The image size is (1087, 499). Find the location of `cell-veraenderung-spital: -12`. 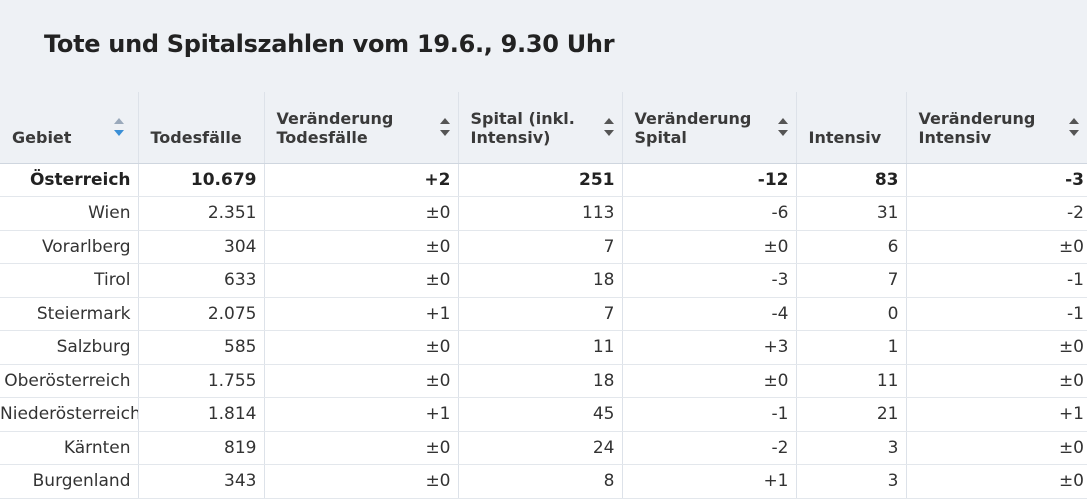

cell-veraenderung-spital: -12 is located at coordinates (709, 180).